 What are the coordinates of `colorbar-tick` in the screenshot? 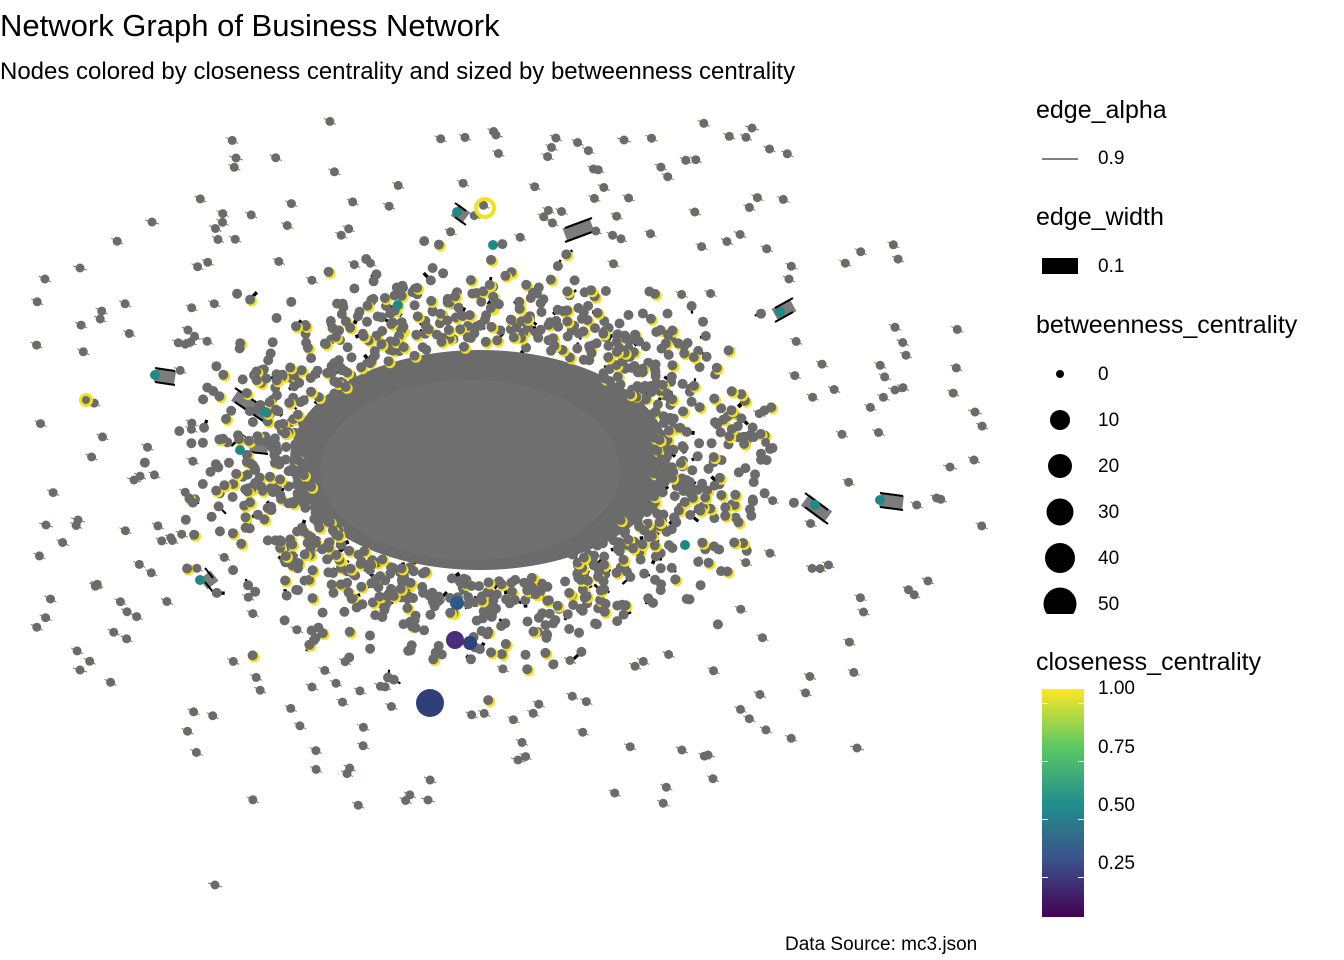 It's located at (1045, 703).